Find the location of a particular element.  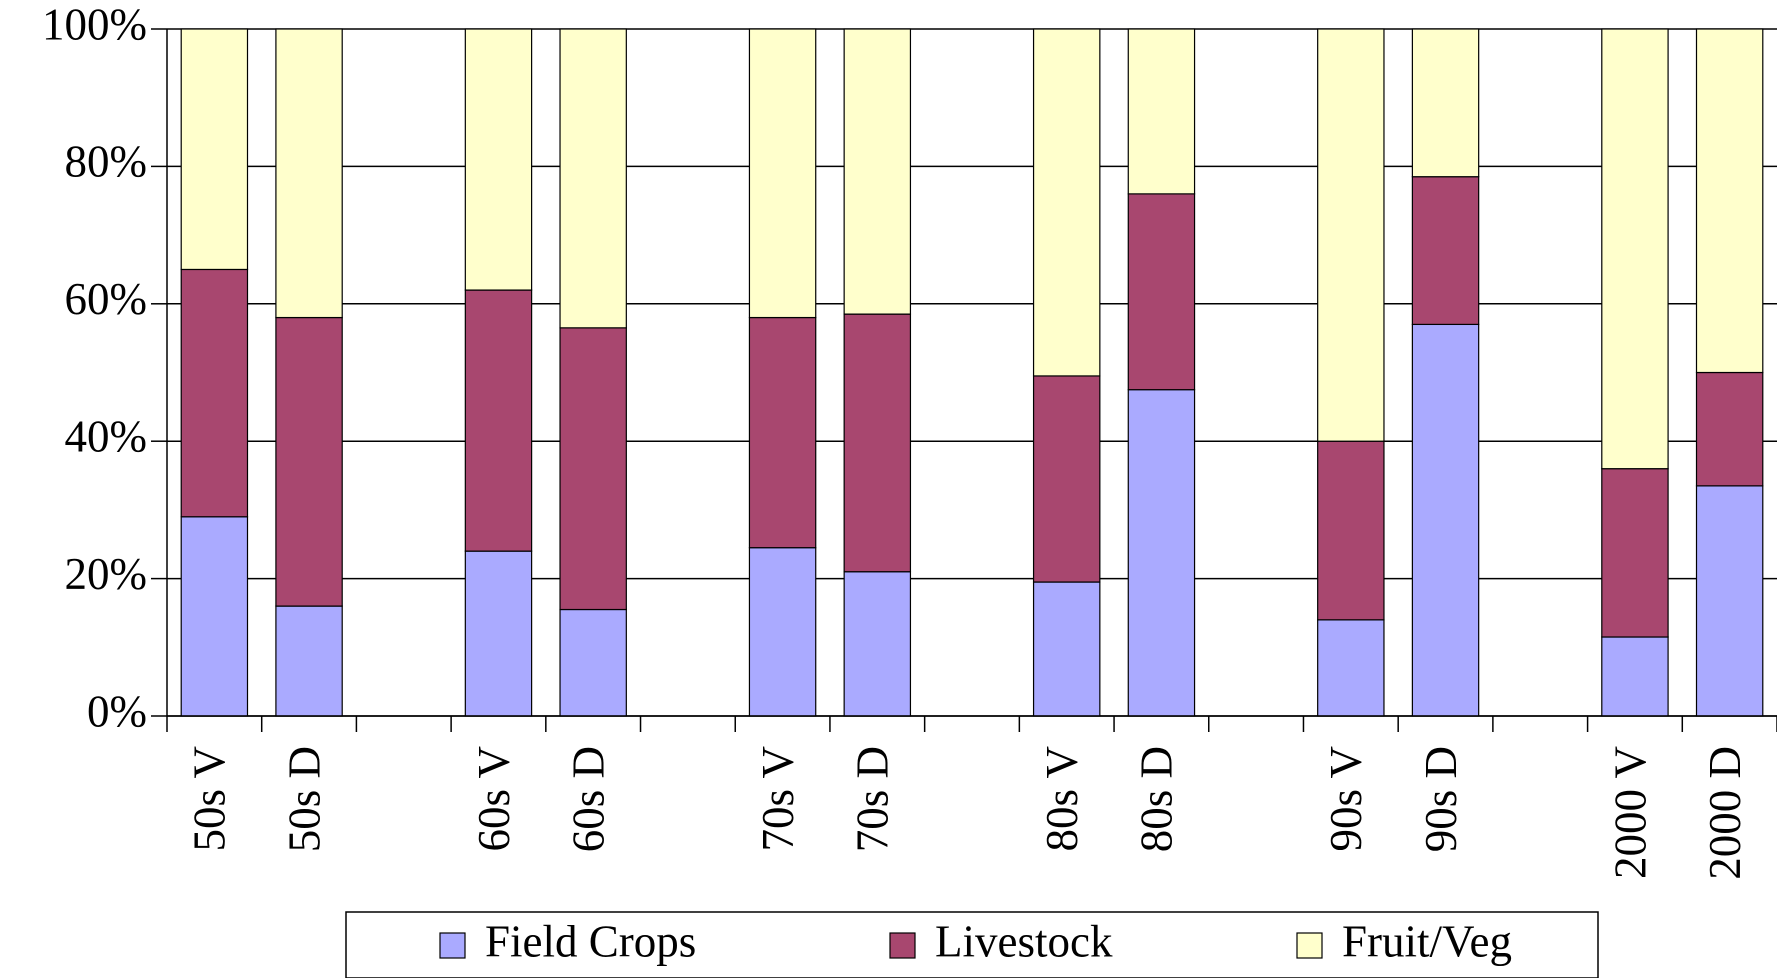

y-tick-label: 80% is located at coordinates (106, 162).